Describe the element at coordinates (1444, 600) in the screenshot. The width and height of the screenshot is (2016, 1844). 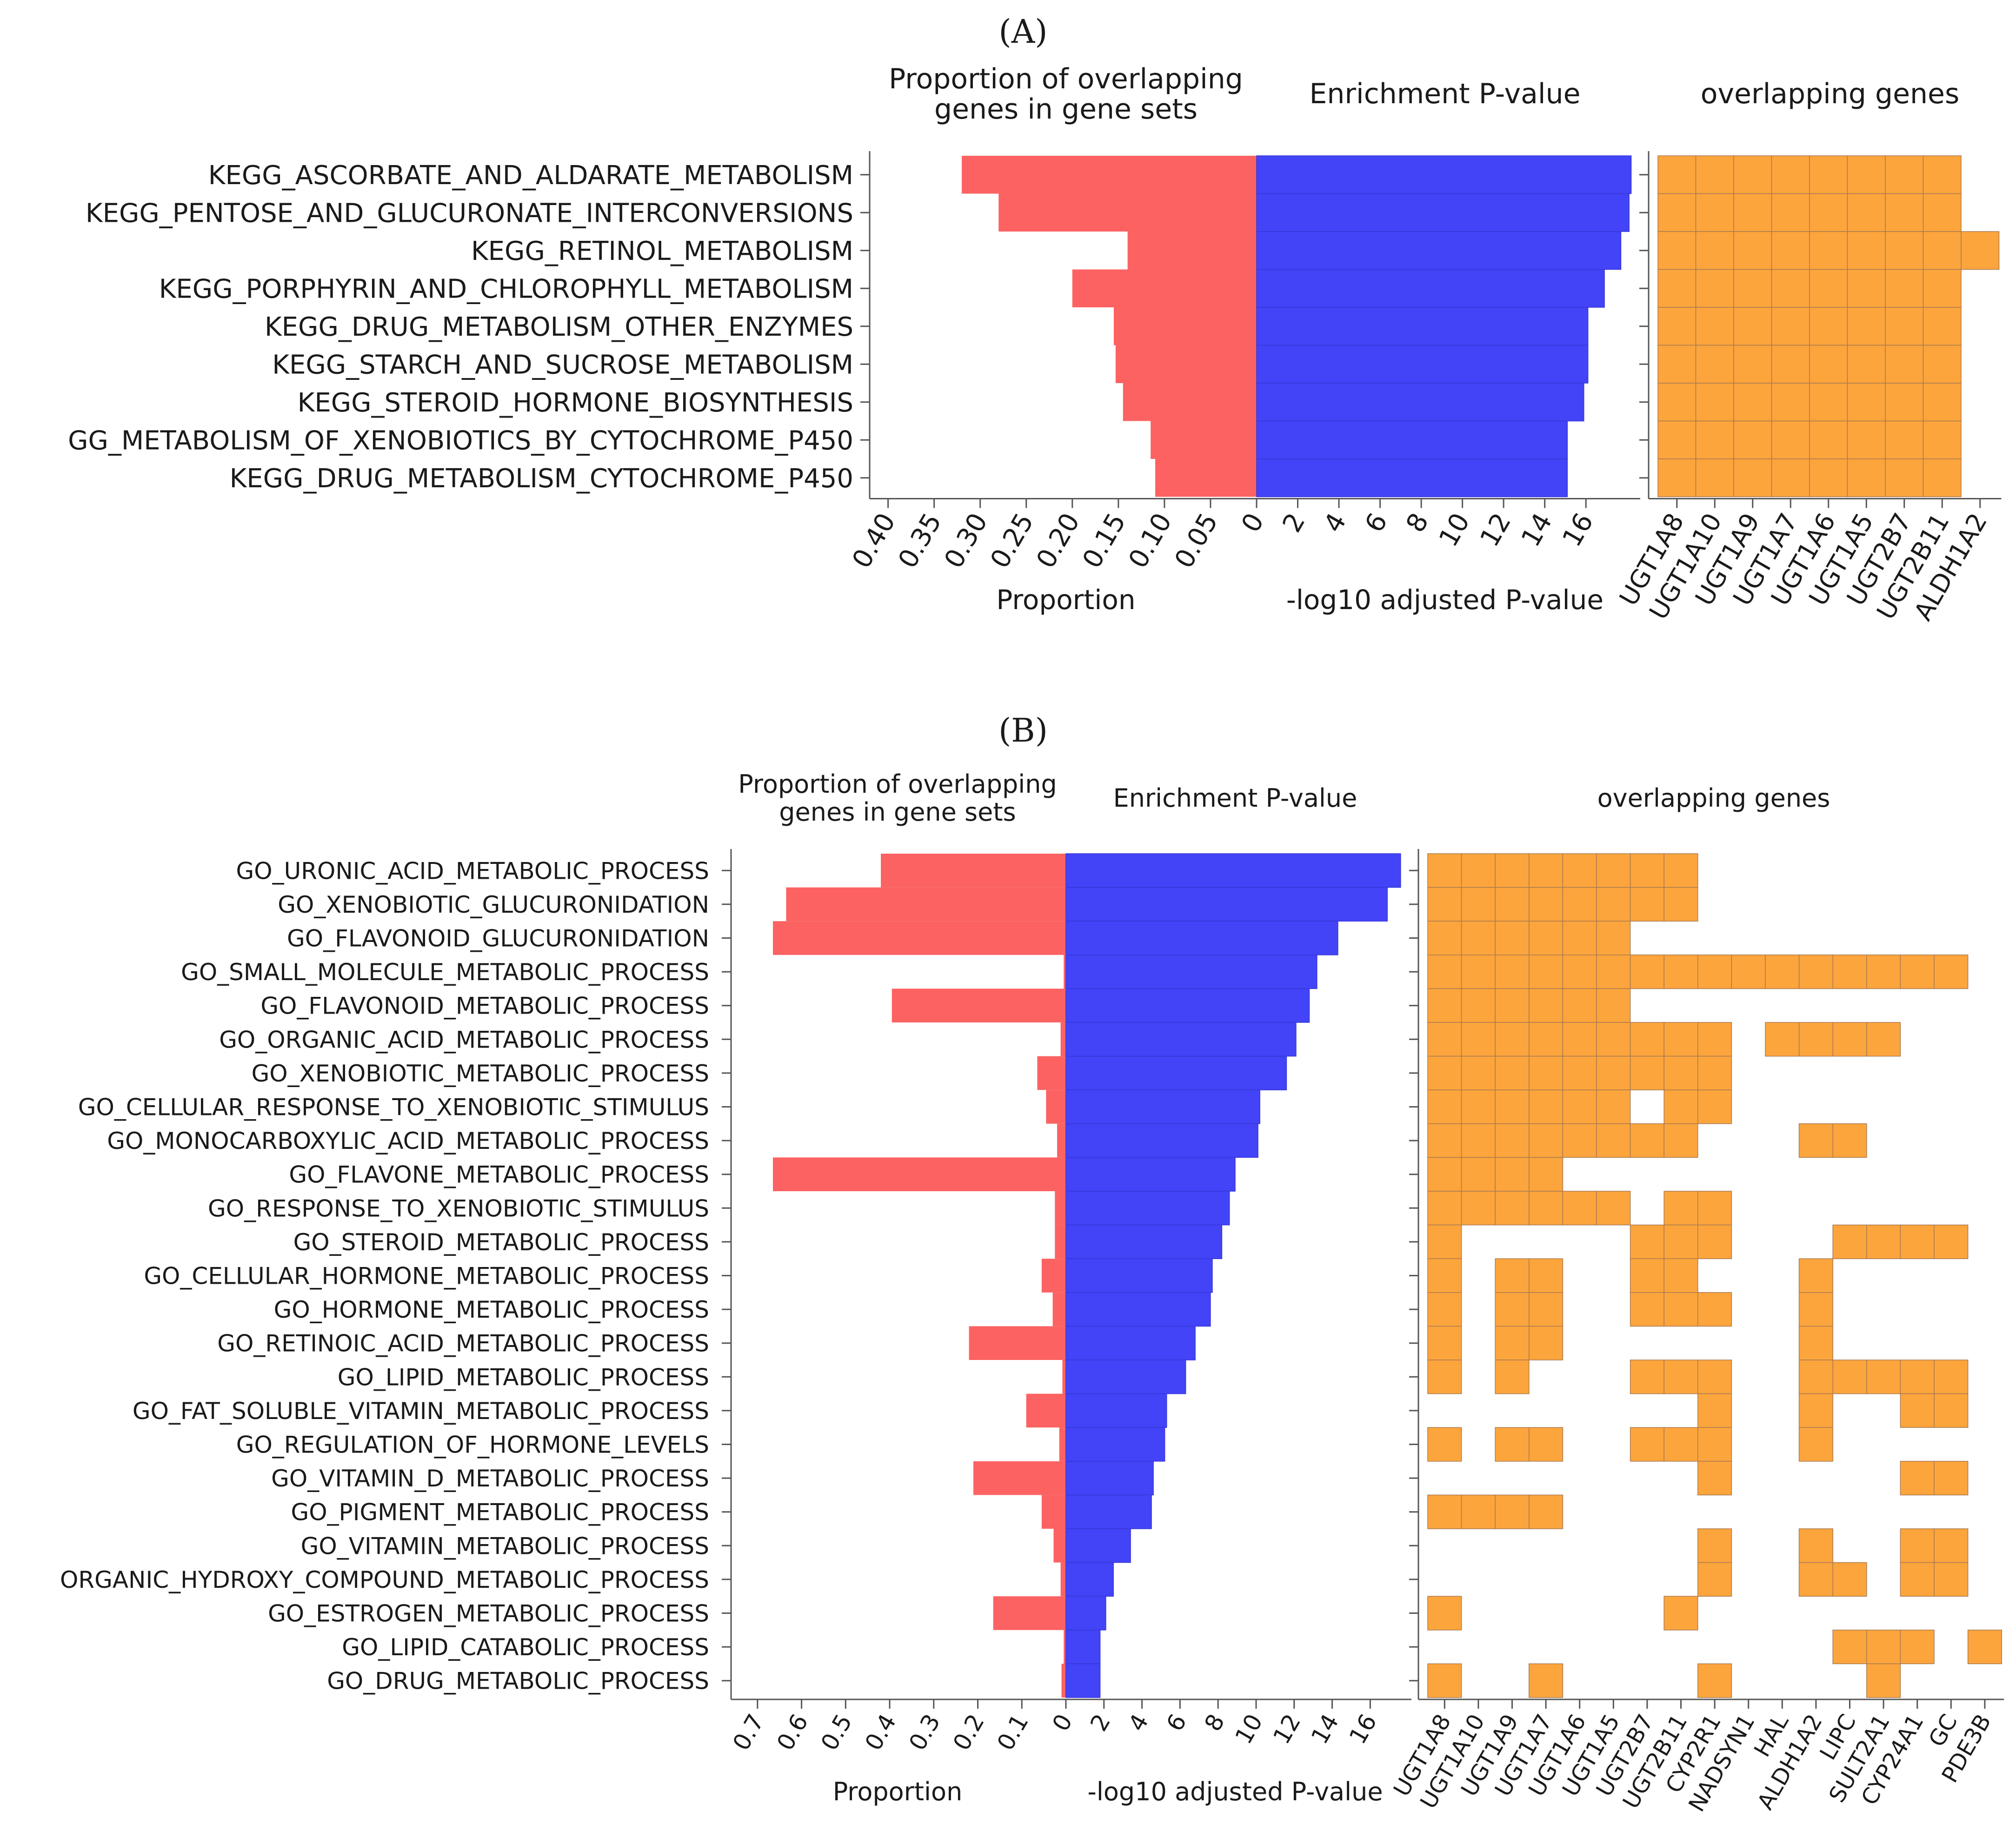
I see `pvalue-axis-label: -log10 adjusted P-value` at that location.